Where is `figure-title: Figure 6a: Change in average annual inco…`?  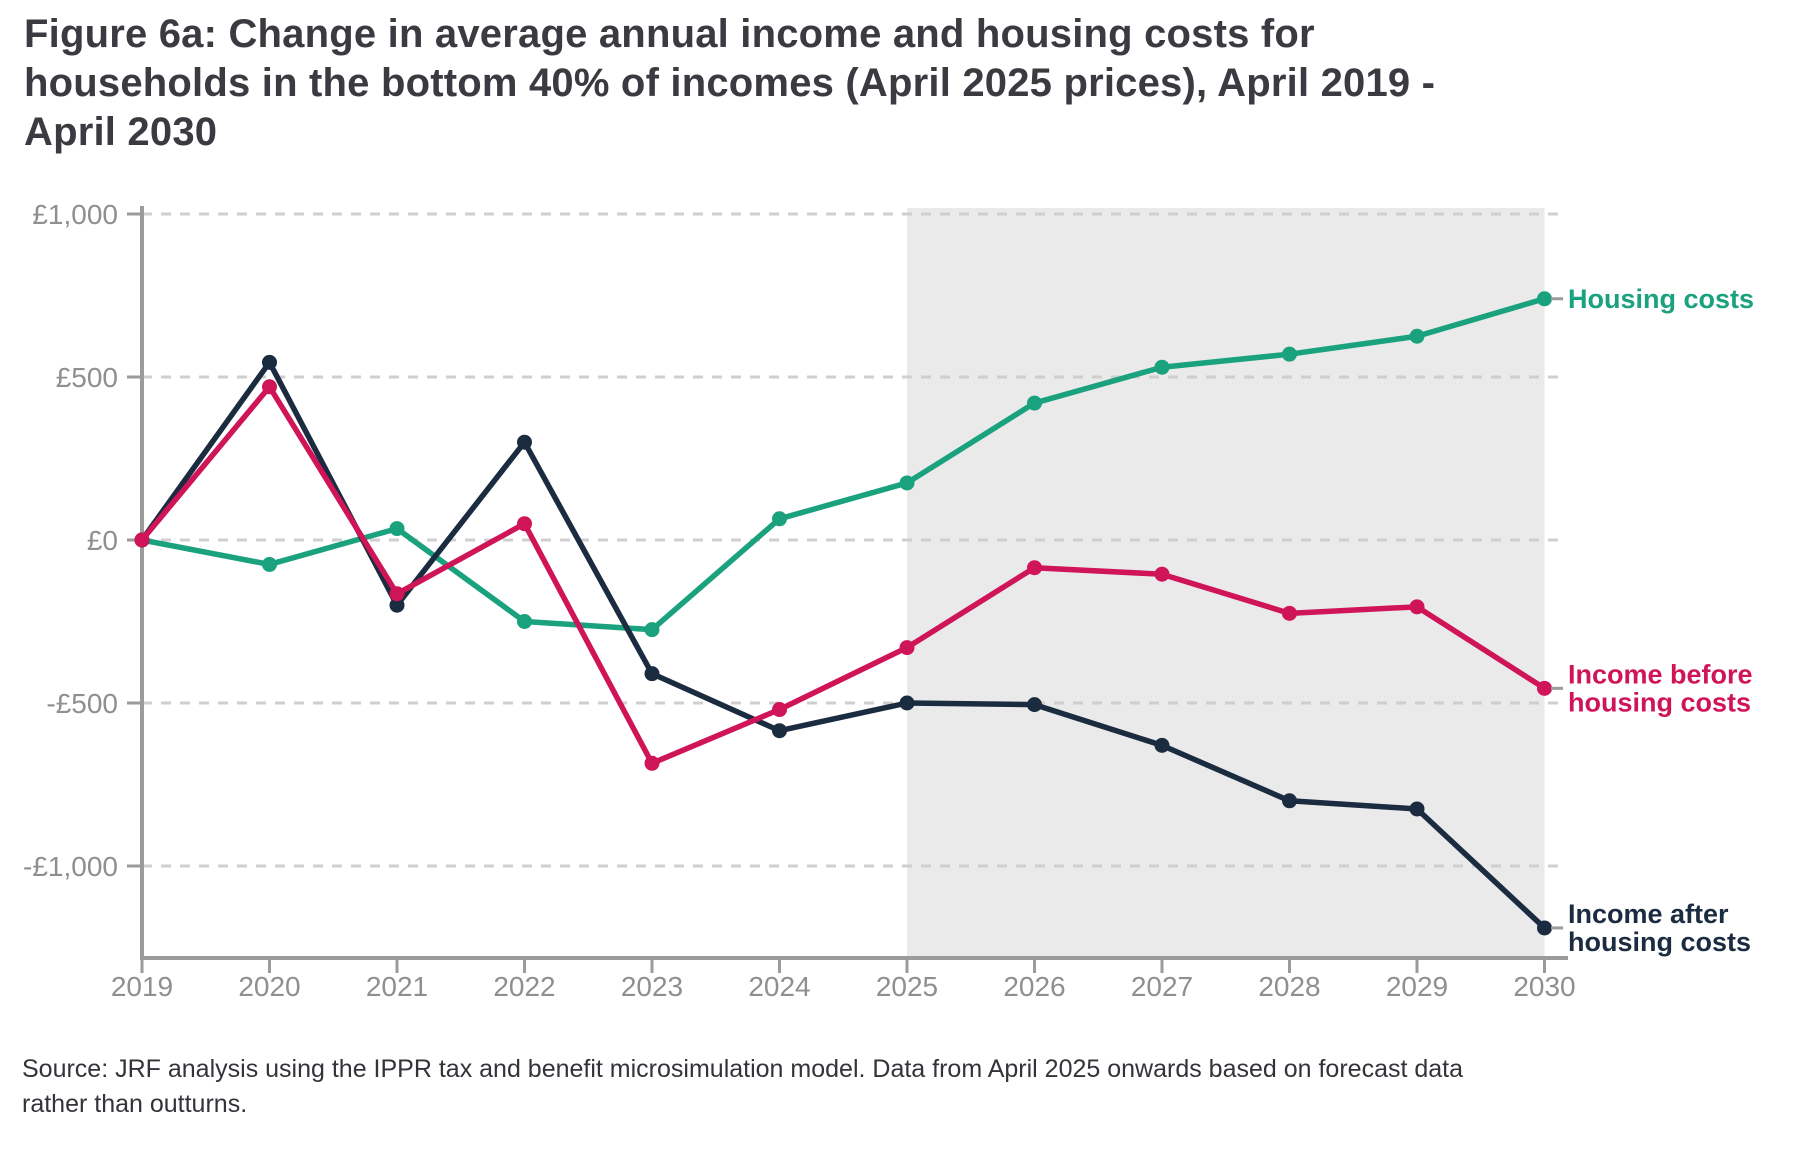
figure-title: Figure 6a: Change in average annual inco… is located at coordinates (784, 83).